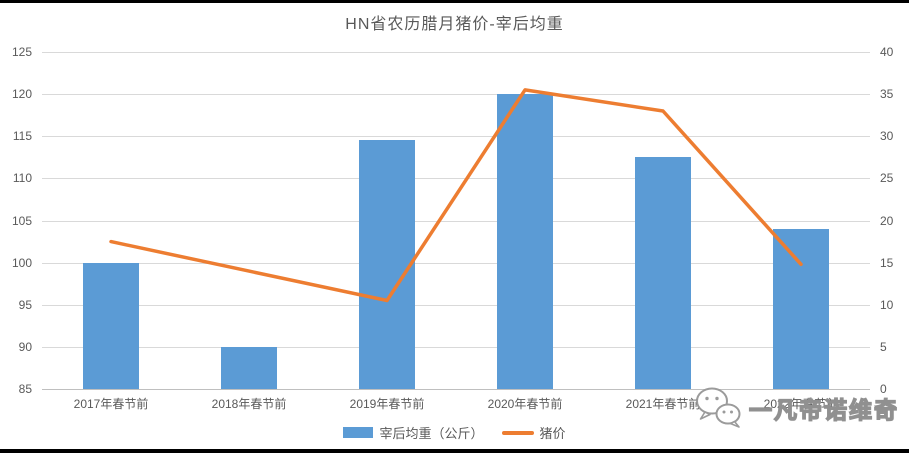 The height and width of the screenshot is (455, 909). I want to click on left-axis-tick: 110, so click(22, 178).